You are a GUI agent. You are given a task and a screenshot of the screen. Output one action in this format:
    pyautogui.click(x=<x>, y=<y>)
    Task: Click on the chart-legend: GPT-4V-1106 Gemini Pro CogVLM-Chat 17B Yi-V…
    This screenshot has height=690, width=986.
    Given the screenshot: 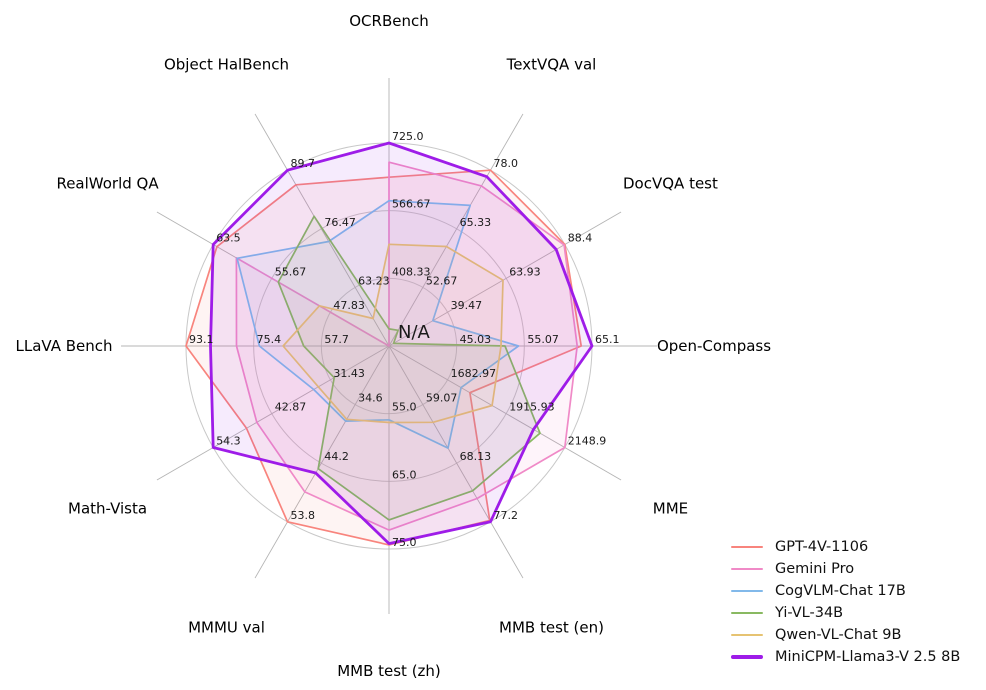 What is the action you would take?
    pyautogui.click(x=845, y=602)
    